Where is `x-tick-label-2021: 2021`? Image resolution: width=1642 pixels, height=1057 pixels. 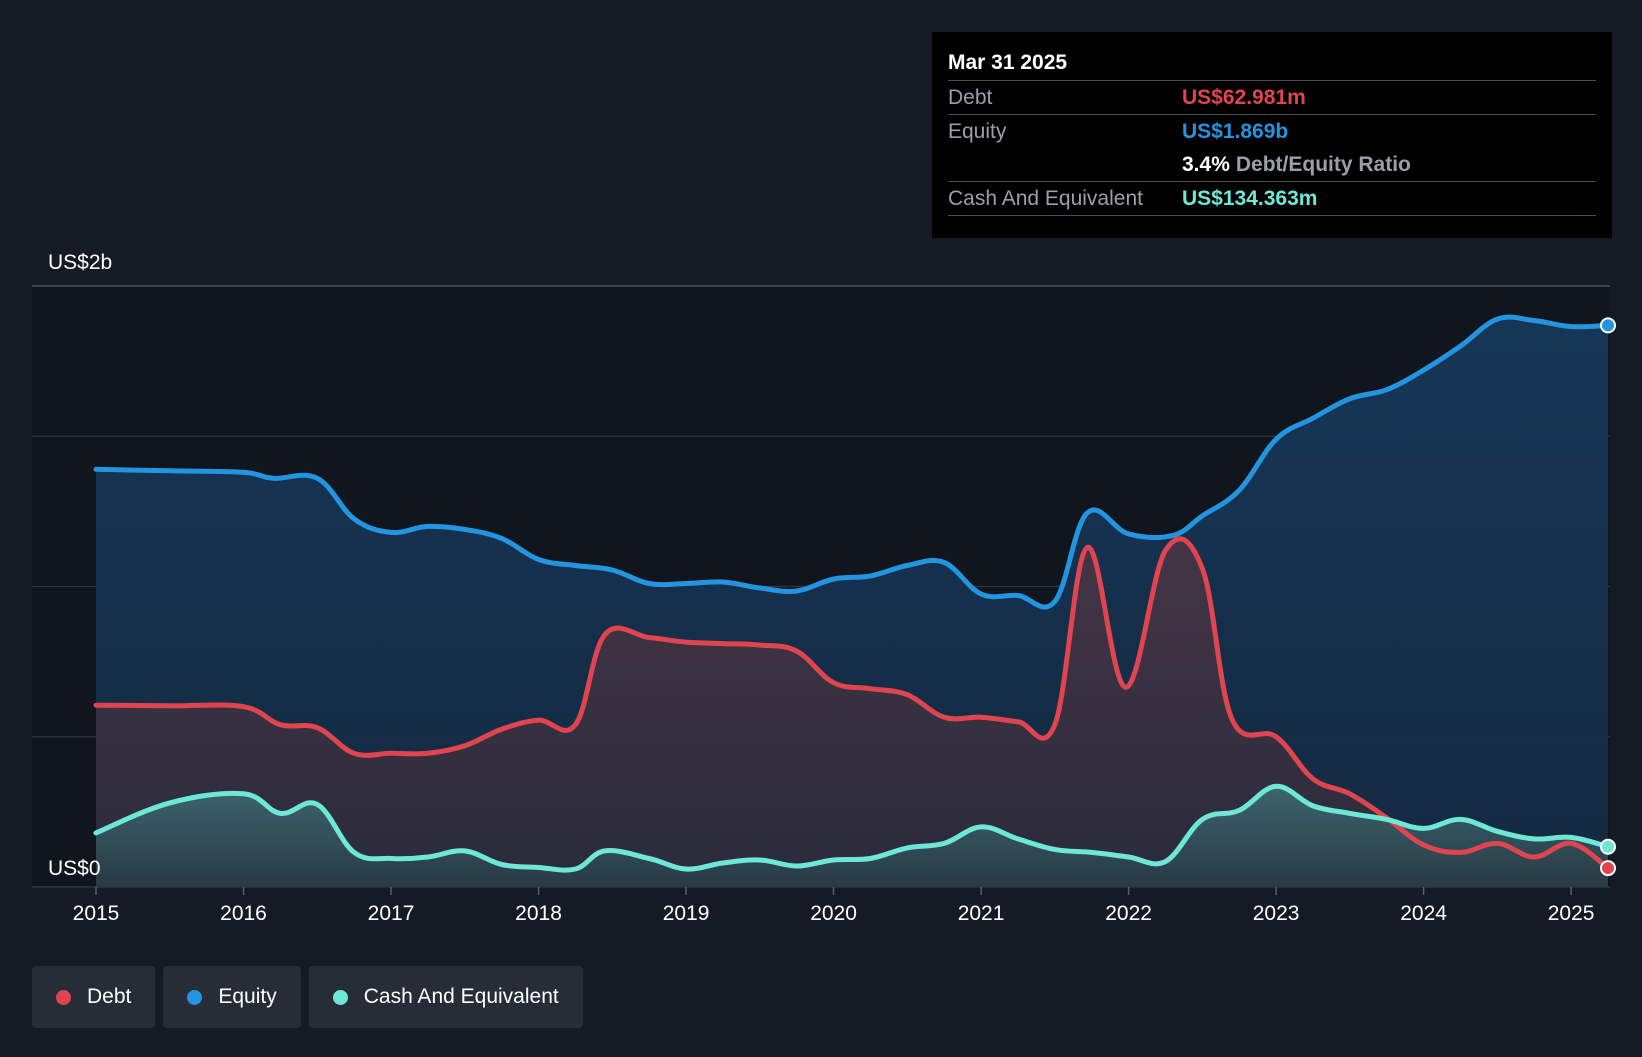 x-tick-label-2021: 2021 is located at coordinates (981, 913).